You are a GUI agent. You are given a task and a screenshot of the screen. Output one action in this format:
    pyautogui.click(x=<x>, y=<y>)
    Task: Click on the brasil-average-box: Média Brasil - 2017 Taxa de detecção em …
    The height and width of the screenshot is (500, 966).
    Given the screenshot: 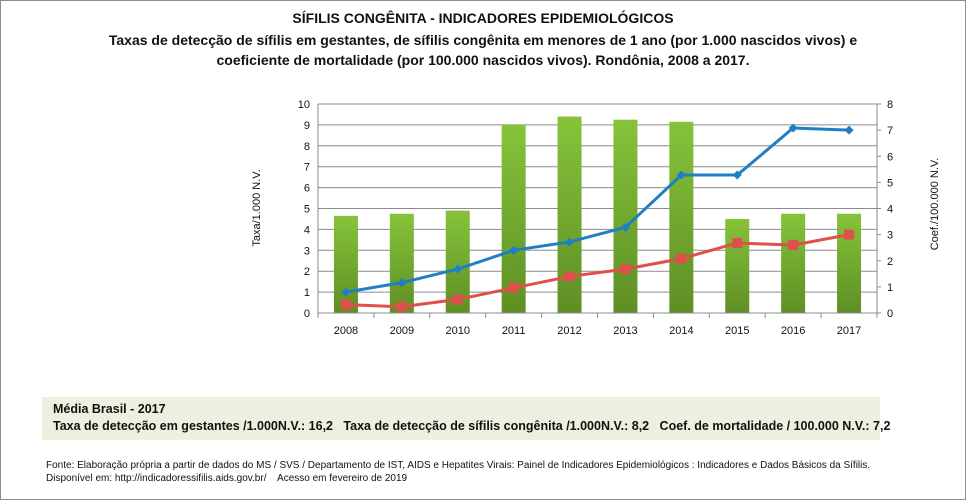 What is the action you would take?
    pyautogui.click(x=466, y=418)
    